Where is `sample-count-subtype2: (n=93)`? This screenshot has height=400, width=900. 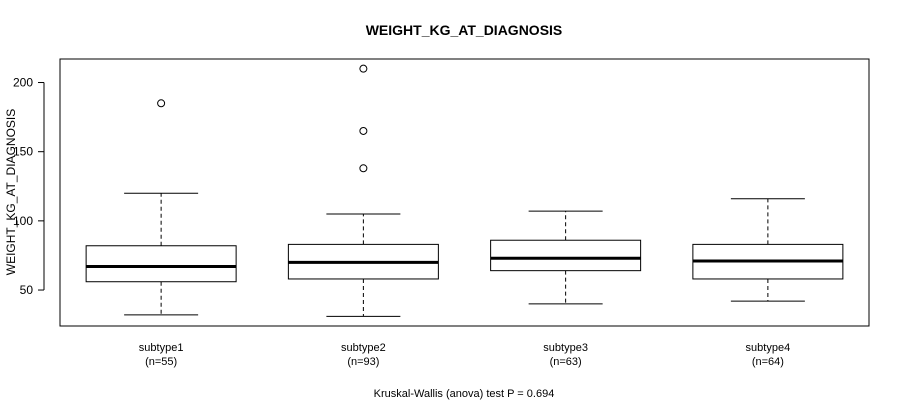
sample-count-subtype2: (n=93) is located at coordinates (363, 362).